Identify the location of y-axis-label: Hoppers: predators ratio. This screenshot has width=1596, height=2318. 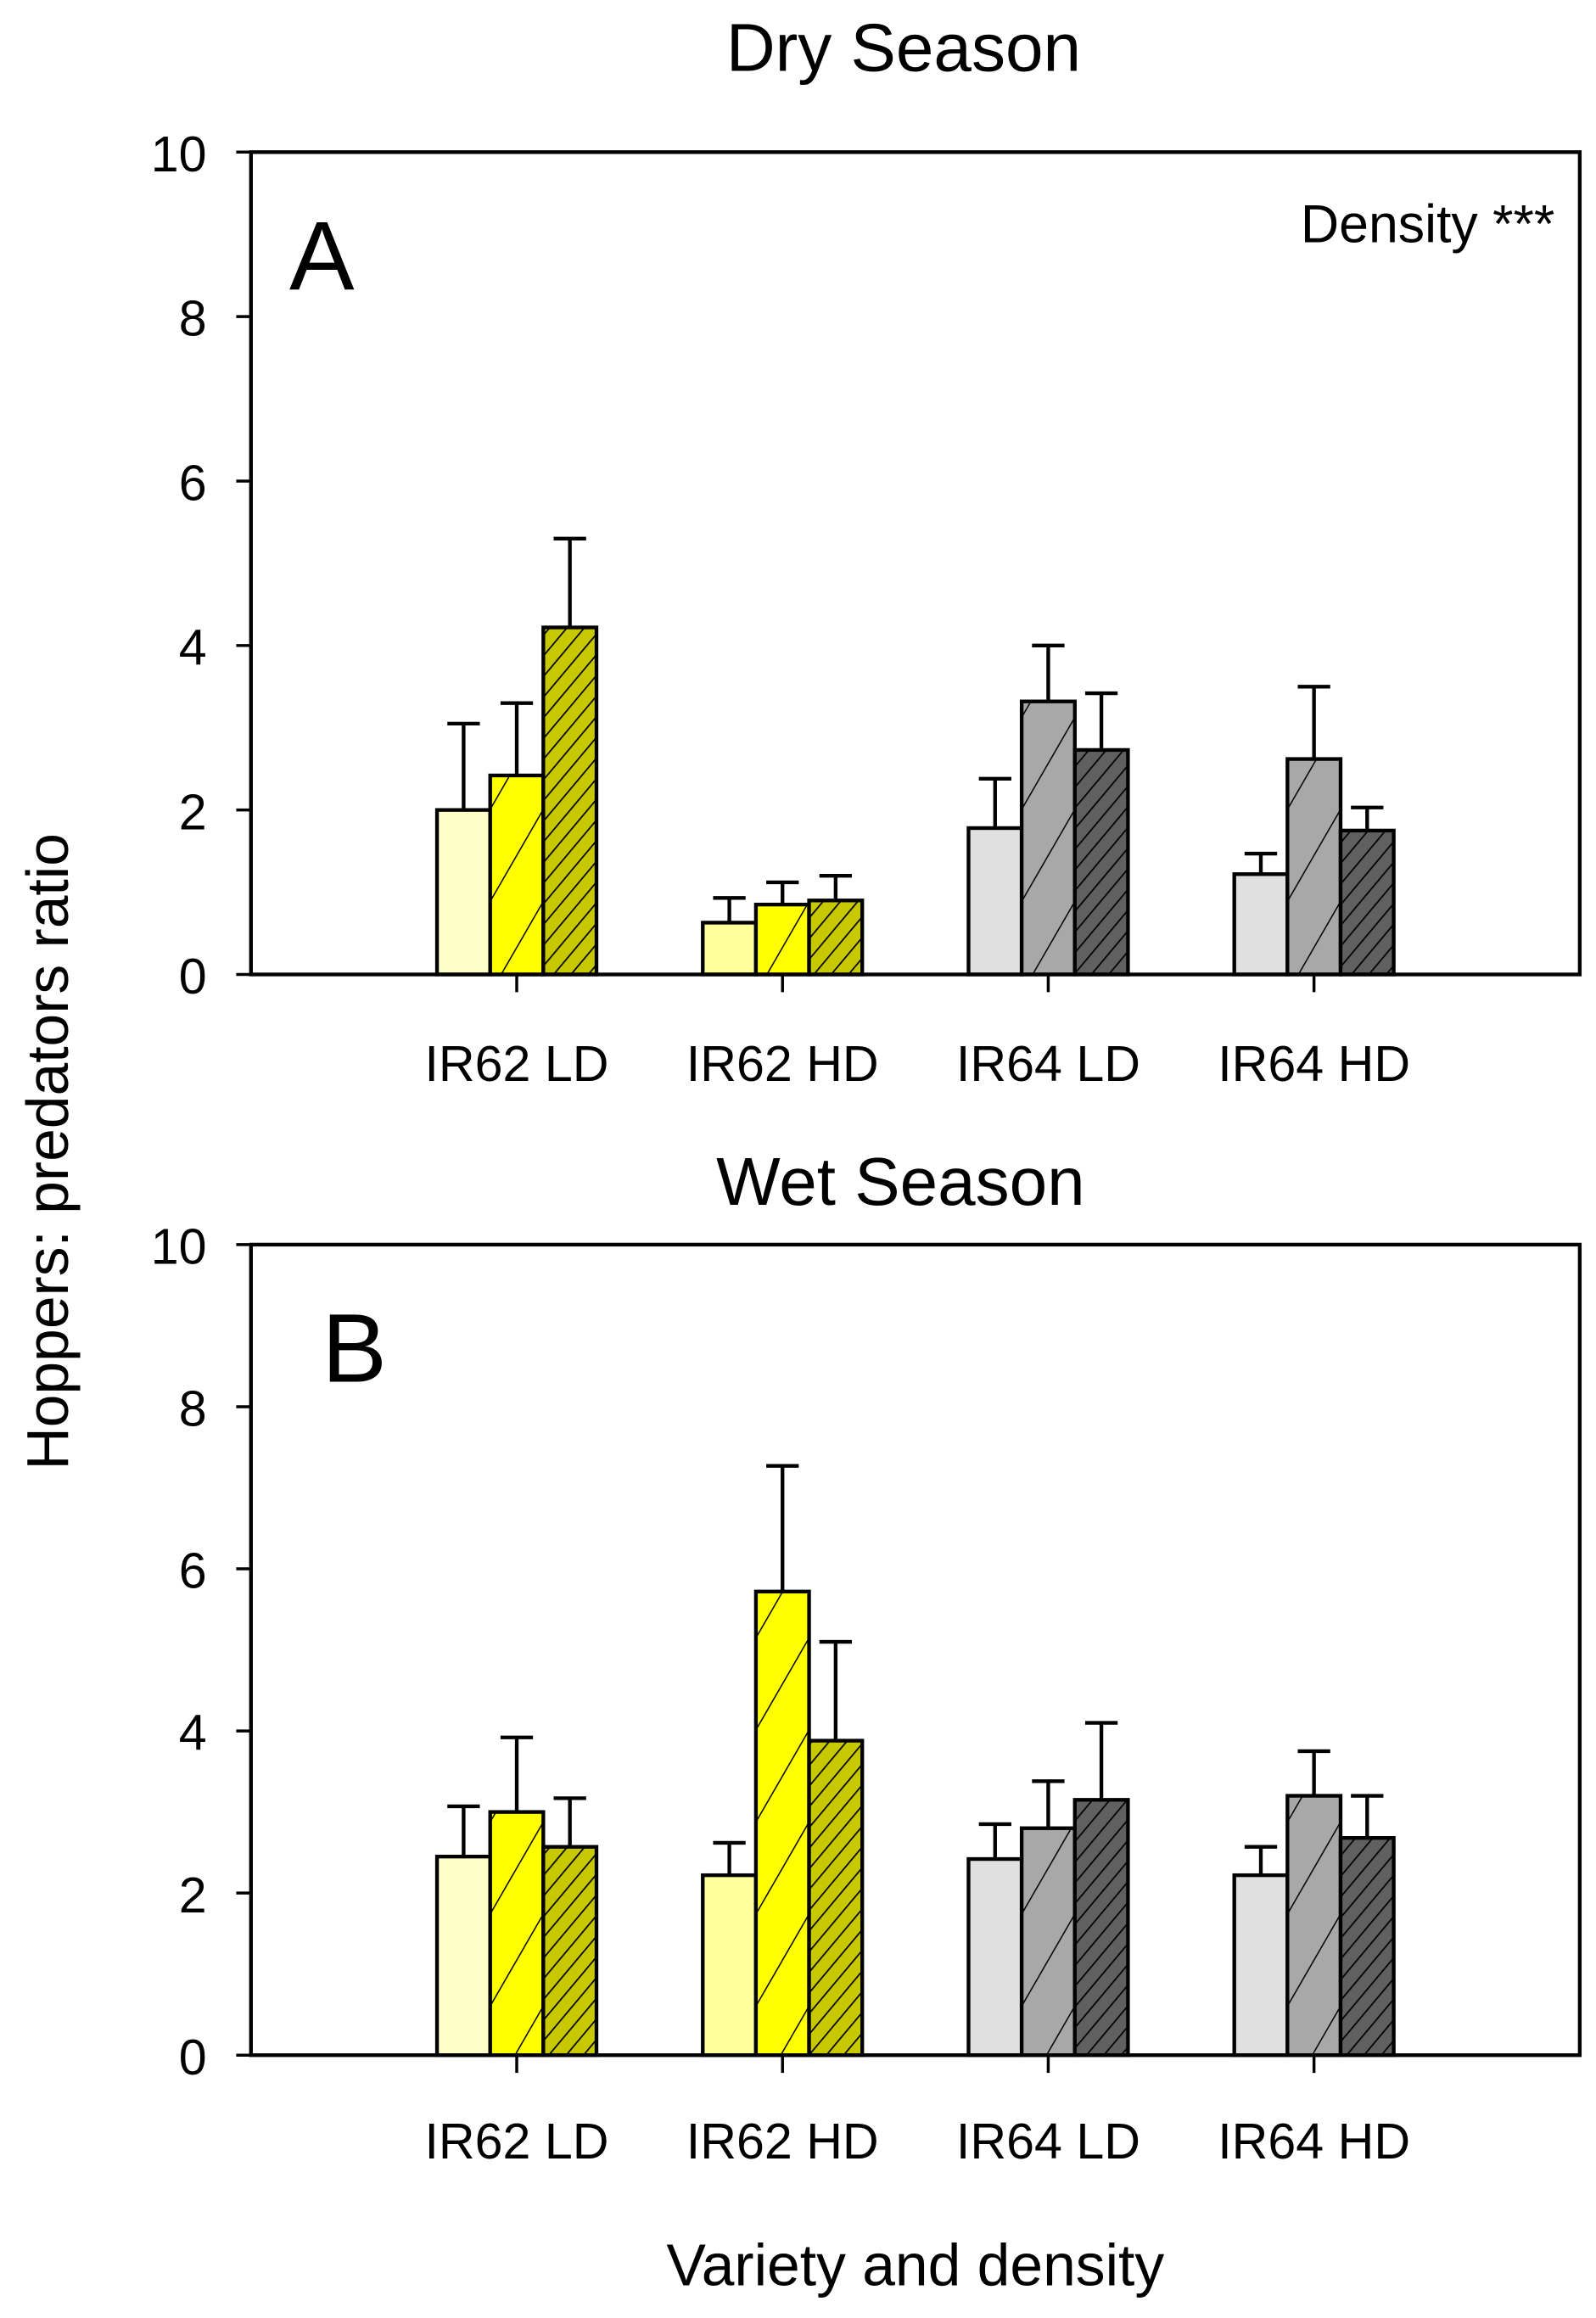
(48, 1151).